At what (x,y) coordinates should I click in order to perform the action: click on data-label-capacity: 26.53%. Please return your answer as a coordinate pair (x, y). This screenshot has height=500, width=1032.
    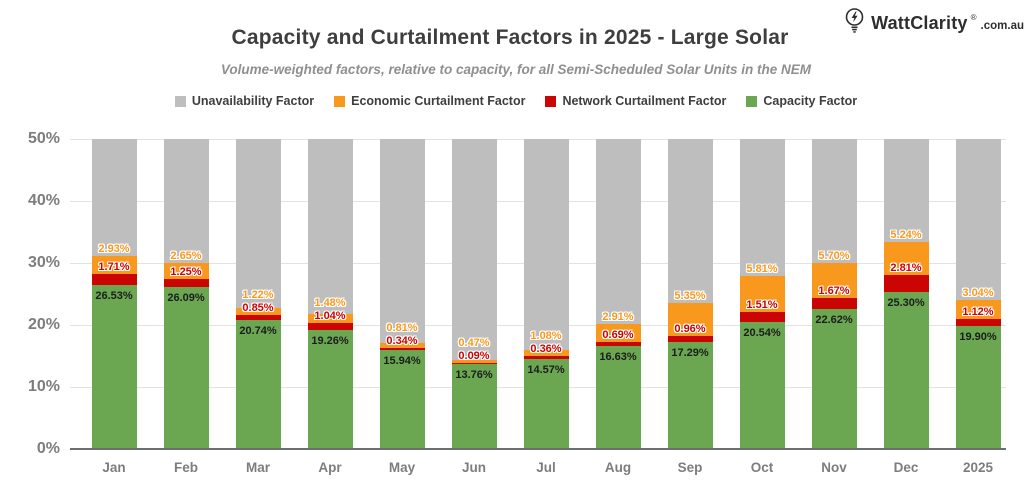
    Looking at the image, I should click on (114, 295).